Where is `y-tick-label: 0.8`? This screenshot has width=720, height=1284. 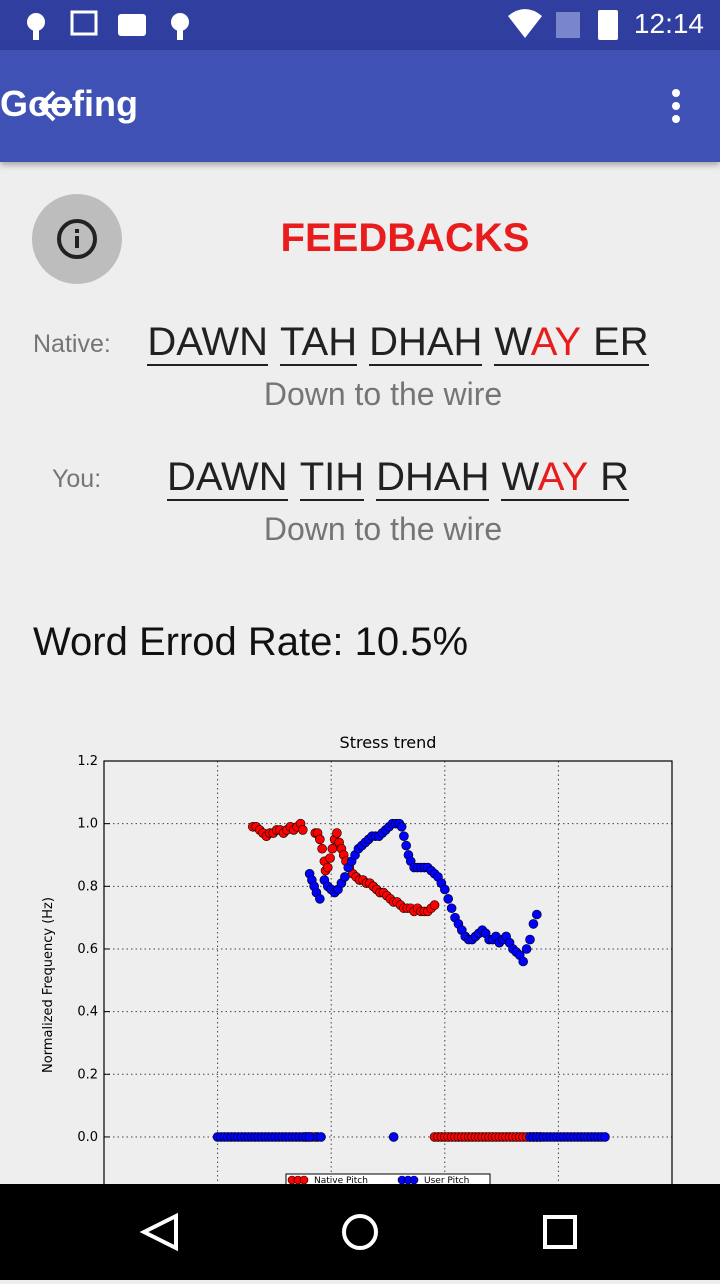 y-tick-label: 0.8 is located at coordinates (87, 886).